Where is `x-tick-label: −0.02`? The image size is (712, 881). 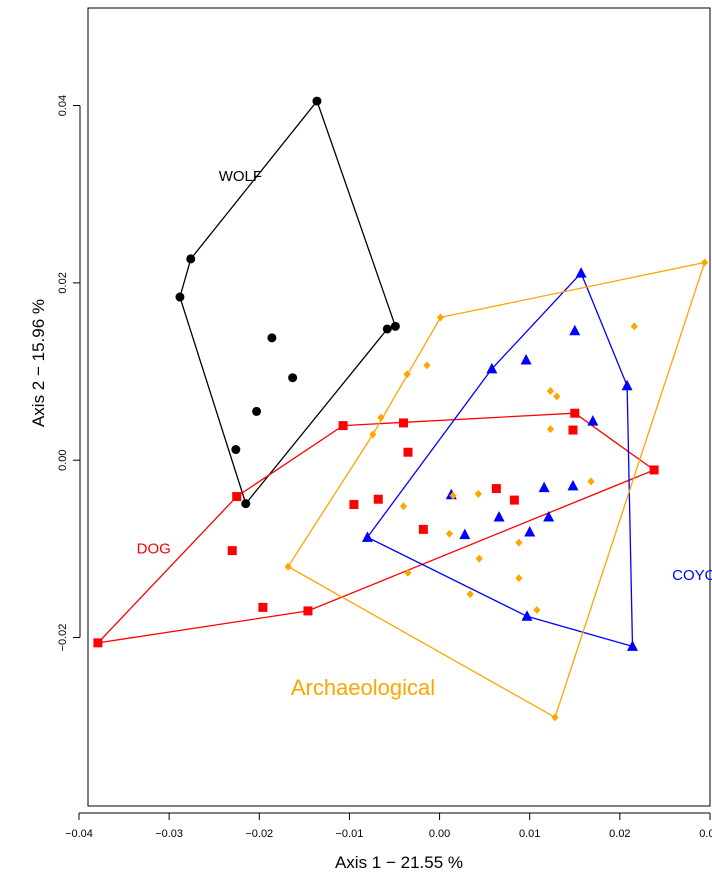
x-tick-label: −0.02 is located at coordinates (259, 834).